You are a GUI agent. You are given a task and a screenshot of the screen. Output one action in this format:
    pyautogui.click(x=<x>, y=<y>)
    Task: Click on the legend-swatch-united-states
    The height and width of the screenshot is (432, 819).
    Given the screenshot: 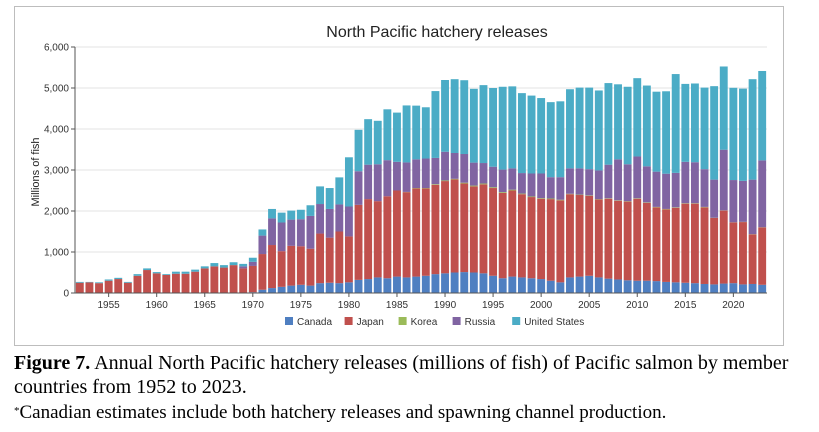 What is the action you would take?
    pyautogui.click(x=516, y=321)
    